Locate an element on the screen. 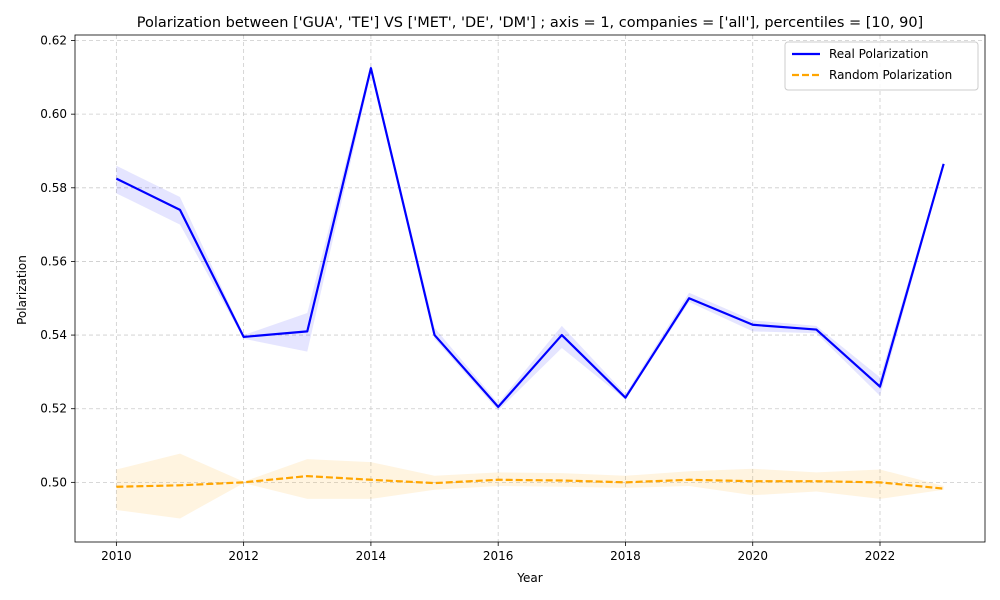 The image size is (1000, 600). y-tick-label: 0.56 is located at coordinates (53, 261).